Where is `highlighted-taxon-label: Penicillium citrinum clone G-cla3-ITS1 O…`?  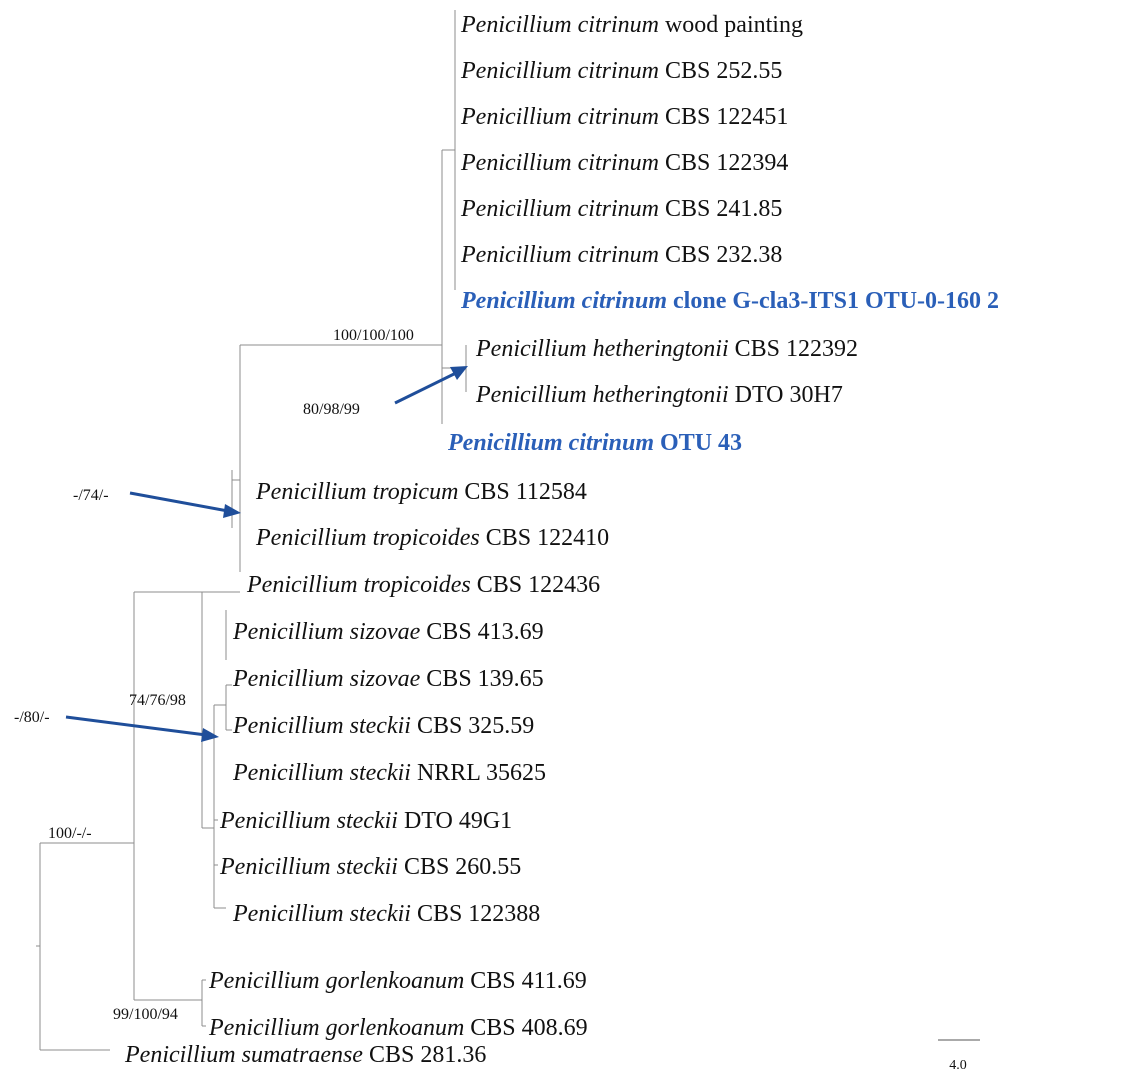 highlighted-taxon-label: Penicillium citrinum clone G-cla3-ITS1 O… is located at coordinates (729, 301).